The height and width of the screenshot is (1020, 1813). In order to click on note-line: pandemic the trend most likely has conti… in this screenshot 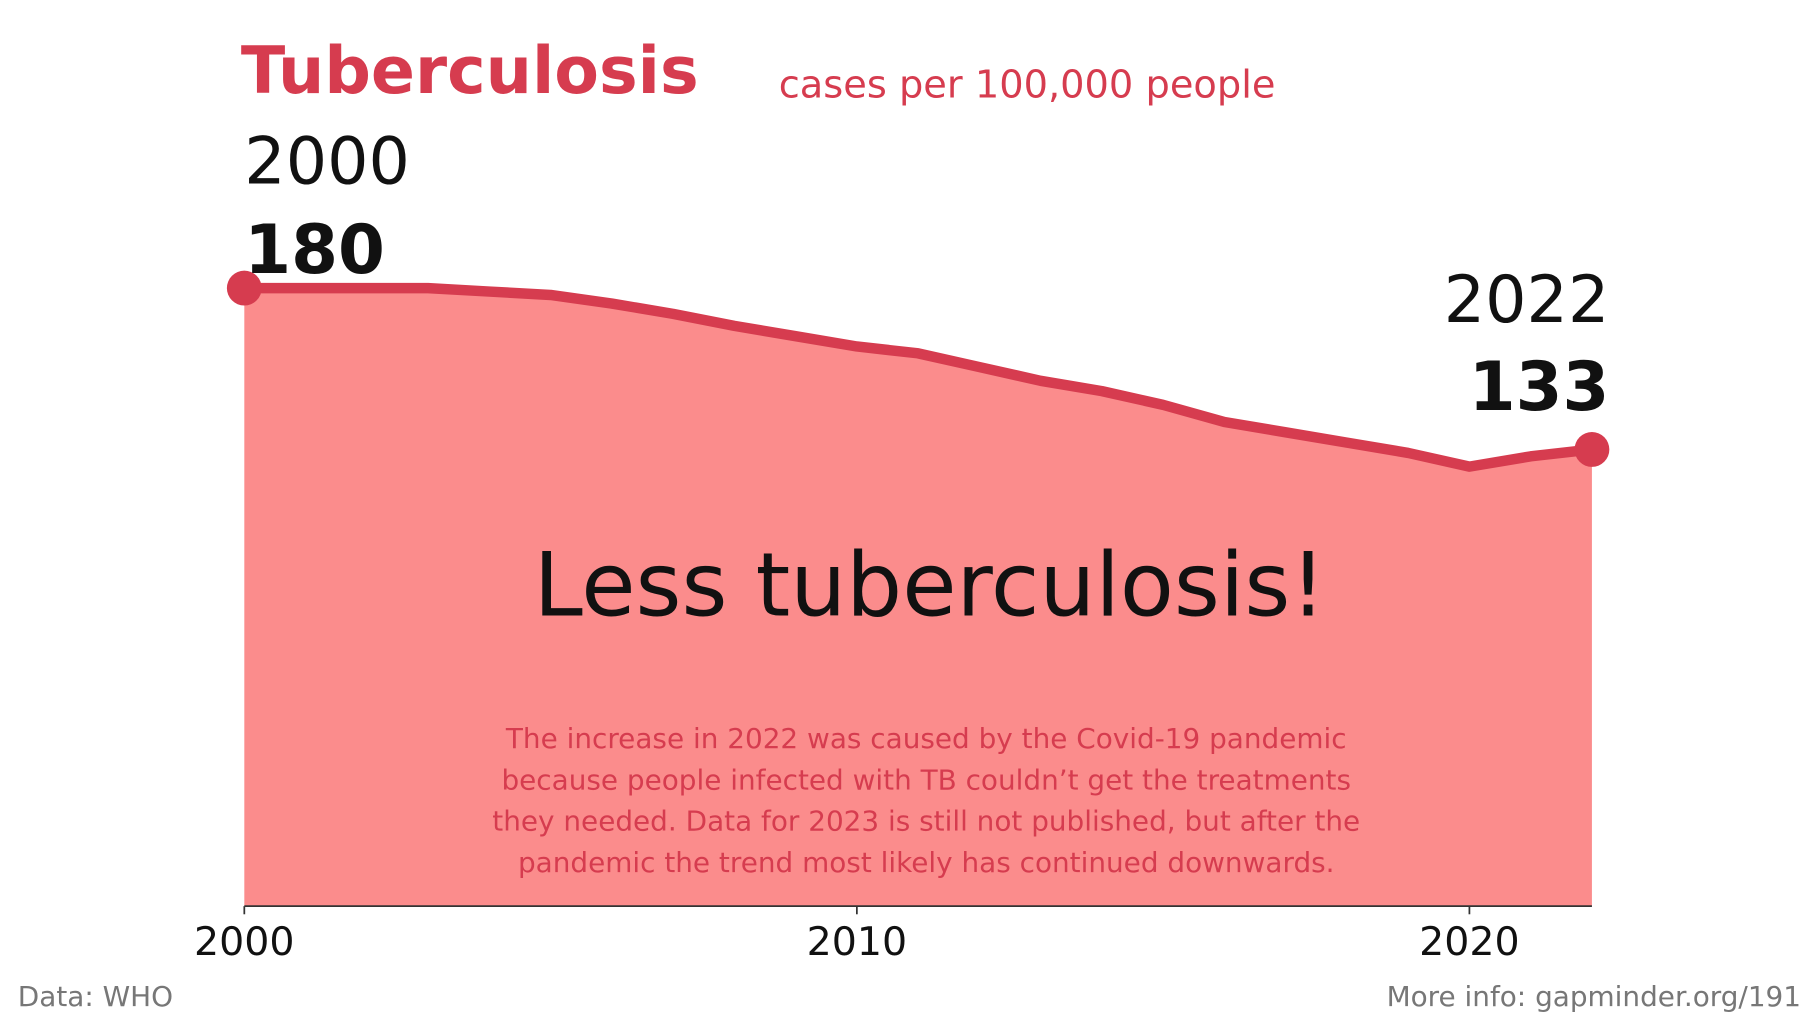, I will do `click(926, 862)`.